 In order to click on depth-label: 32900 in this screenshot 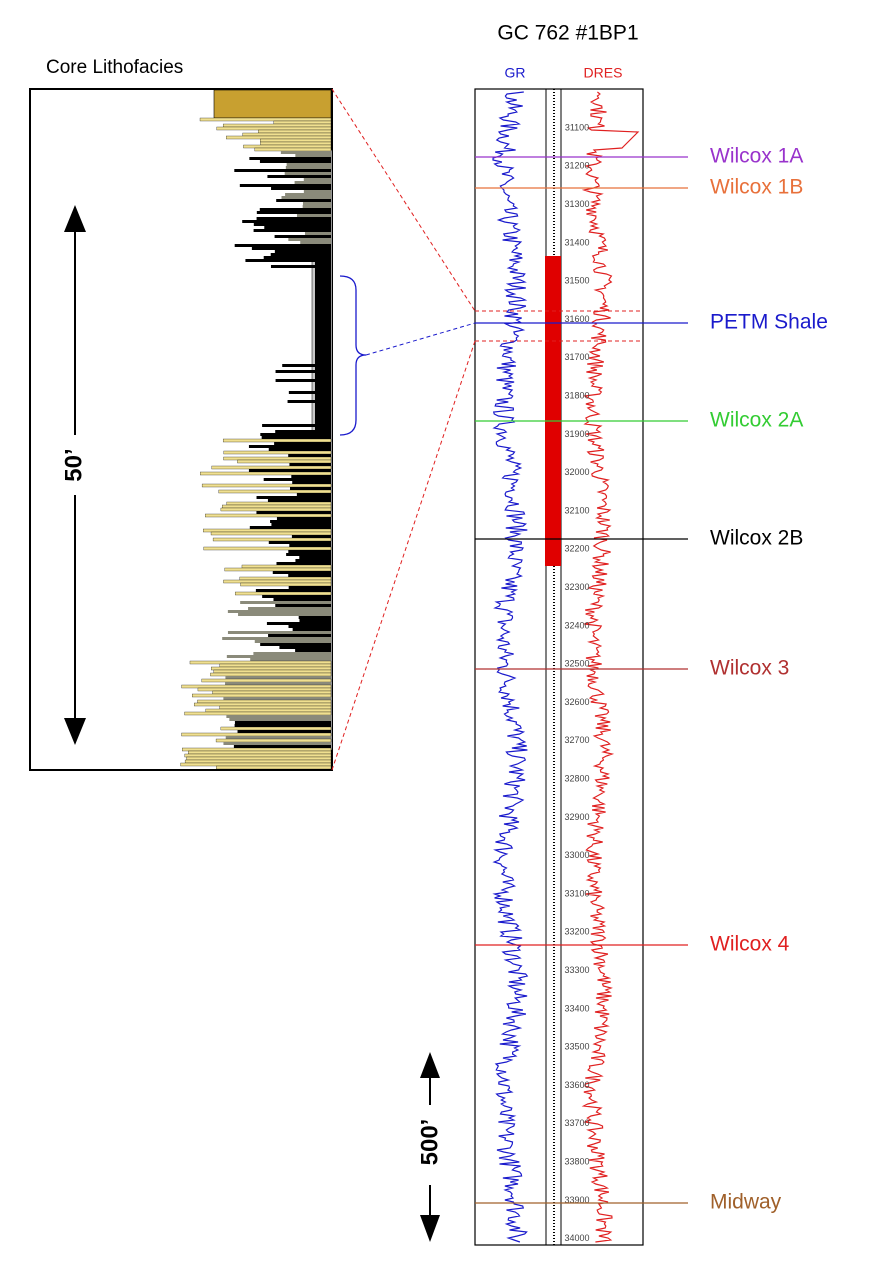, I will do `click(576, 817)`.